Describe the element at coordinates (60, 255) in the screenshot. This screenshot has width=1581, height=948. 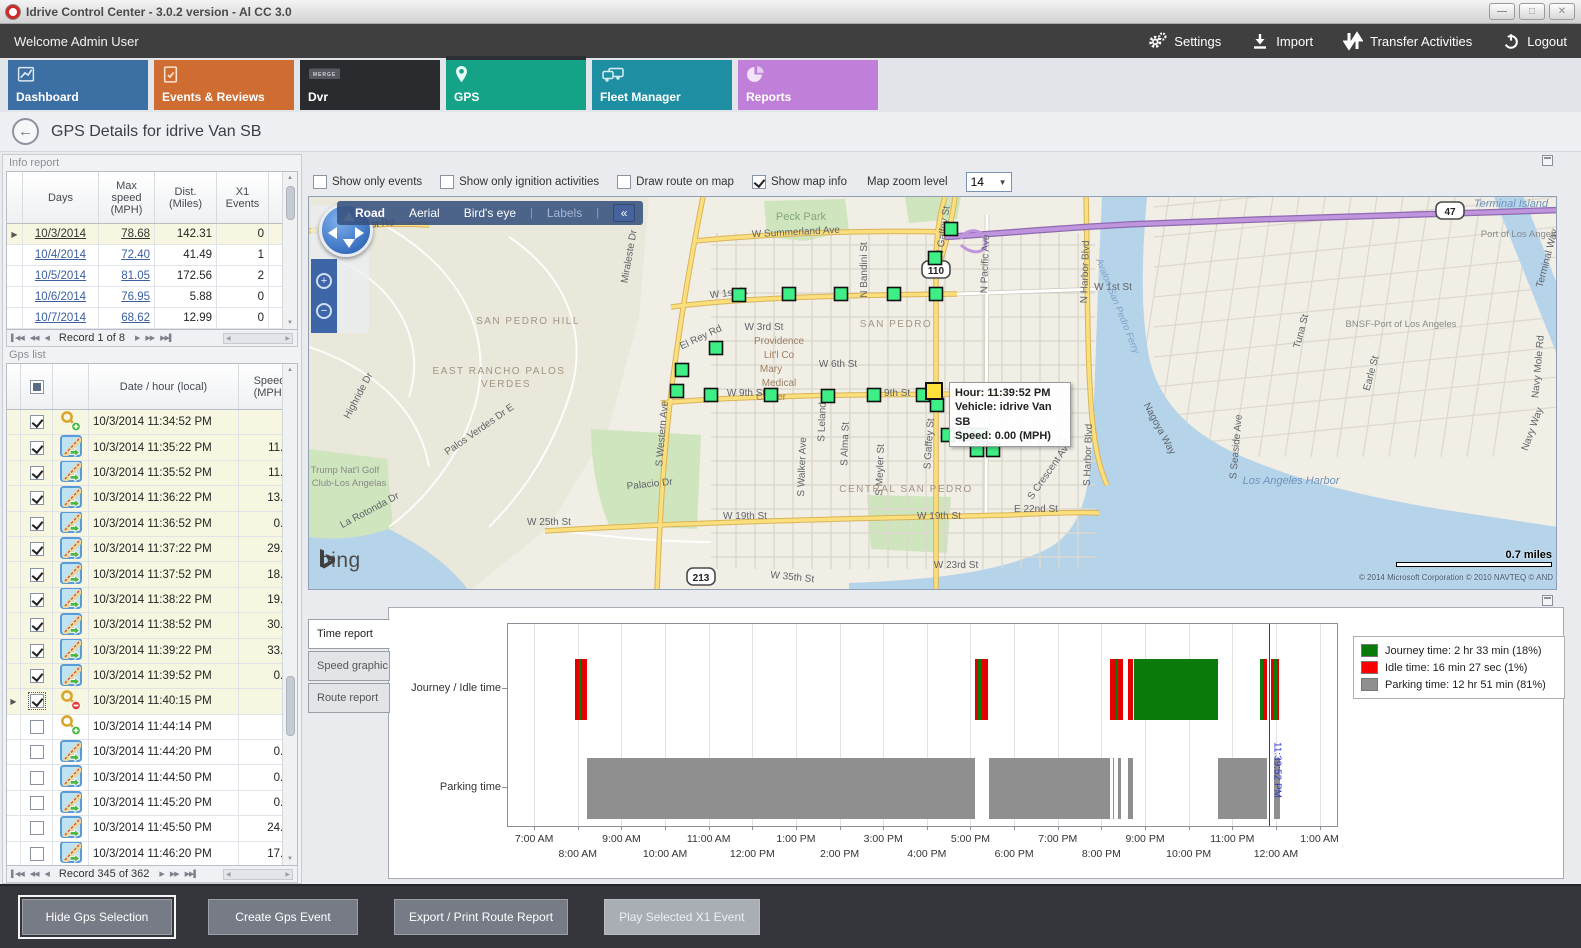
I see `day-link: 10/4/2014` at that location.